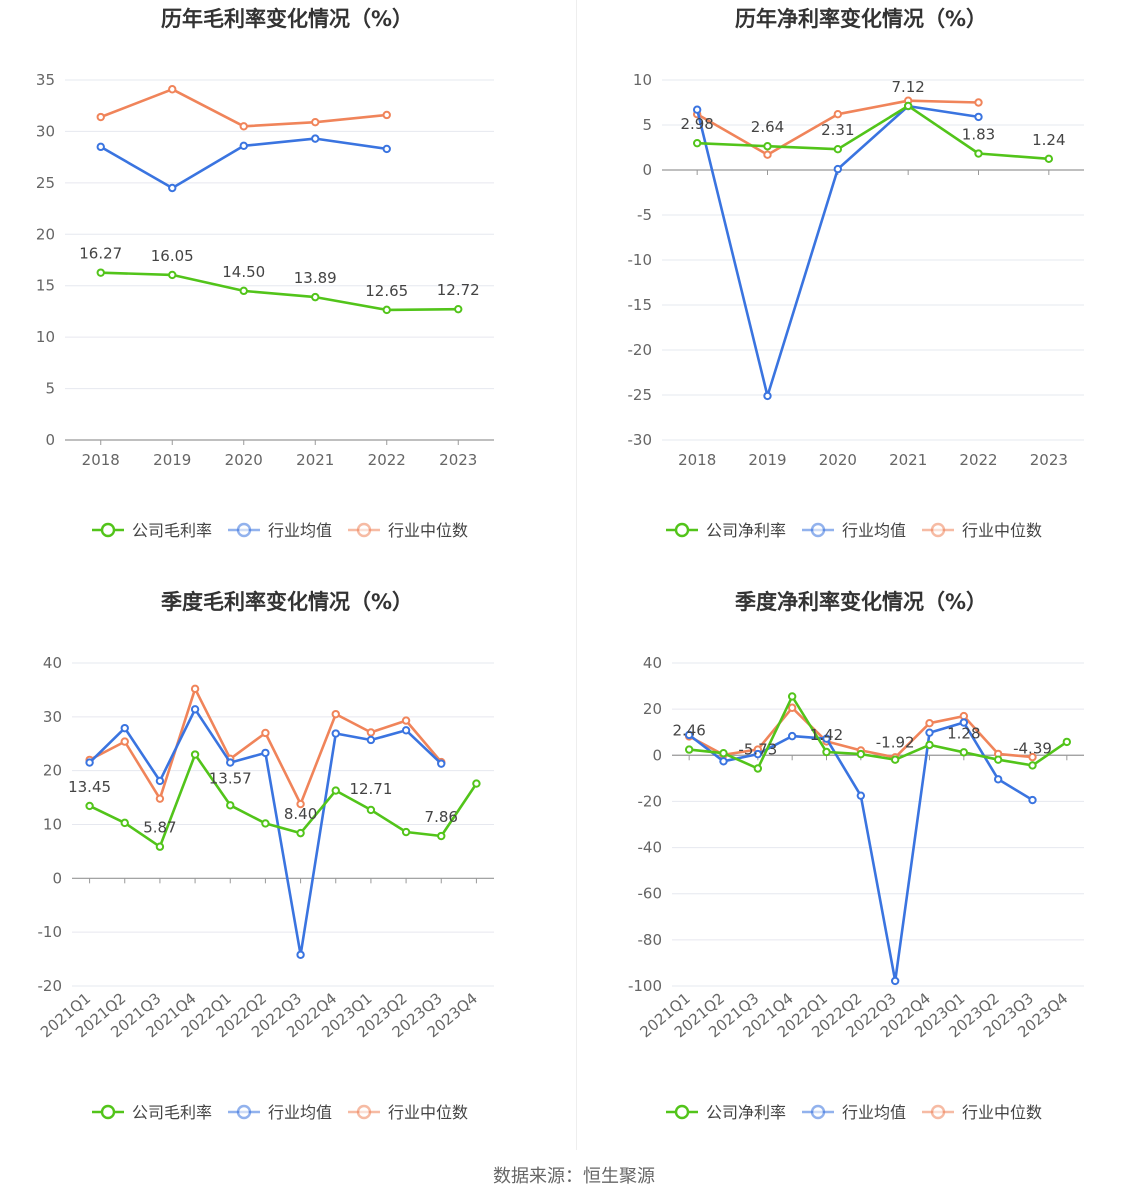 This screenshot has width=1148, height=1202. Describe the element at coordinates (576, 575) in the screenshot. I see `panel-divider` at that location.